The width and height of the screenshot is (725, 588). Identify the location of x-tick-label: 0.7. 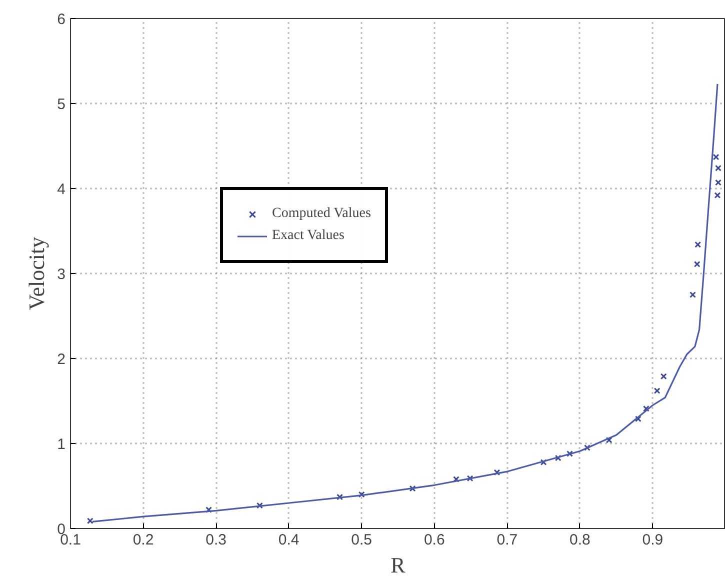
(507, 540).